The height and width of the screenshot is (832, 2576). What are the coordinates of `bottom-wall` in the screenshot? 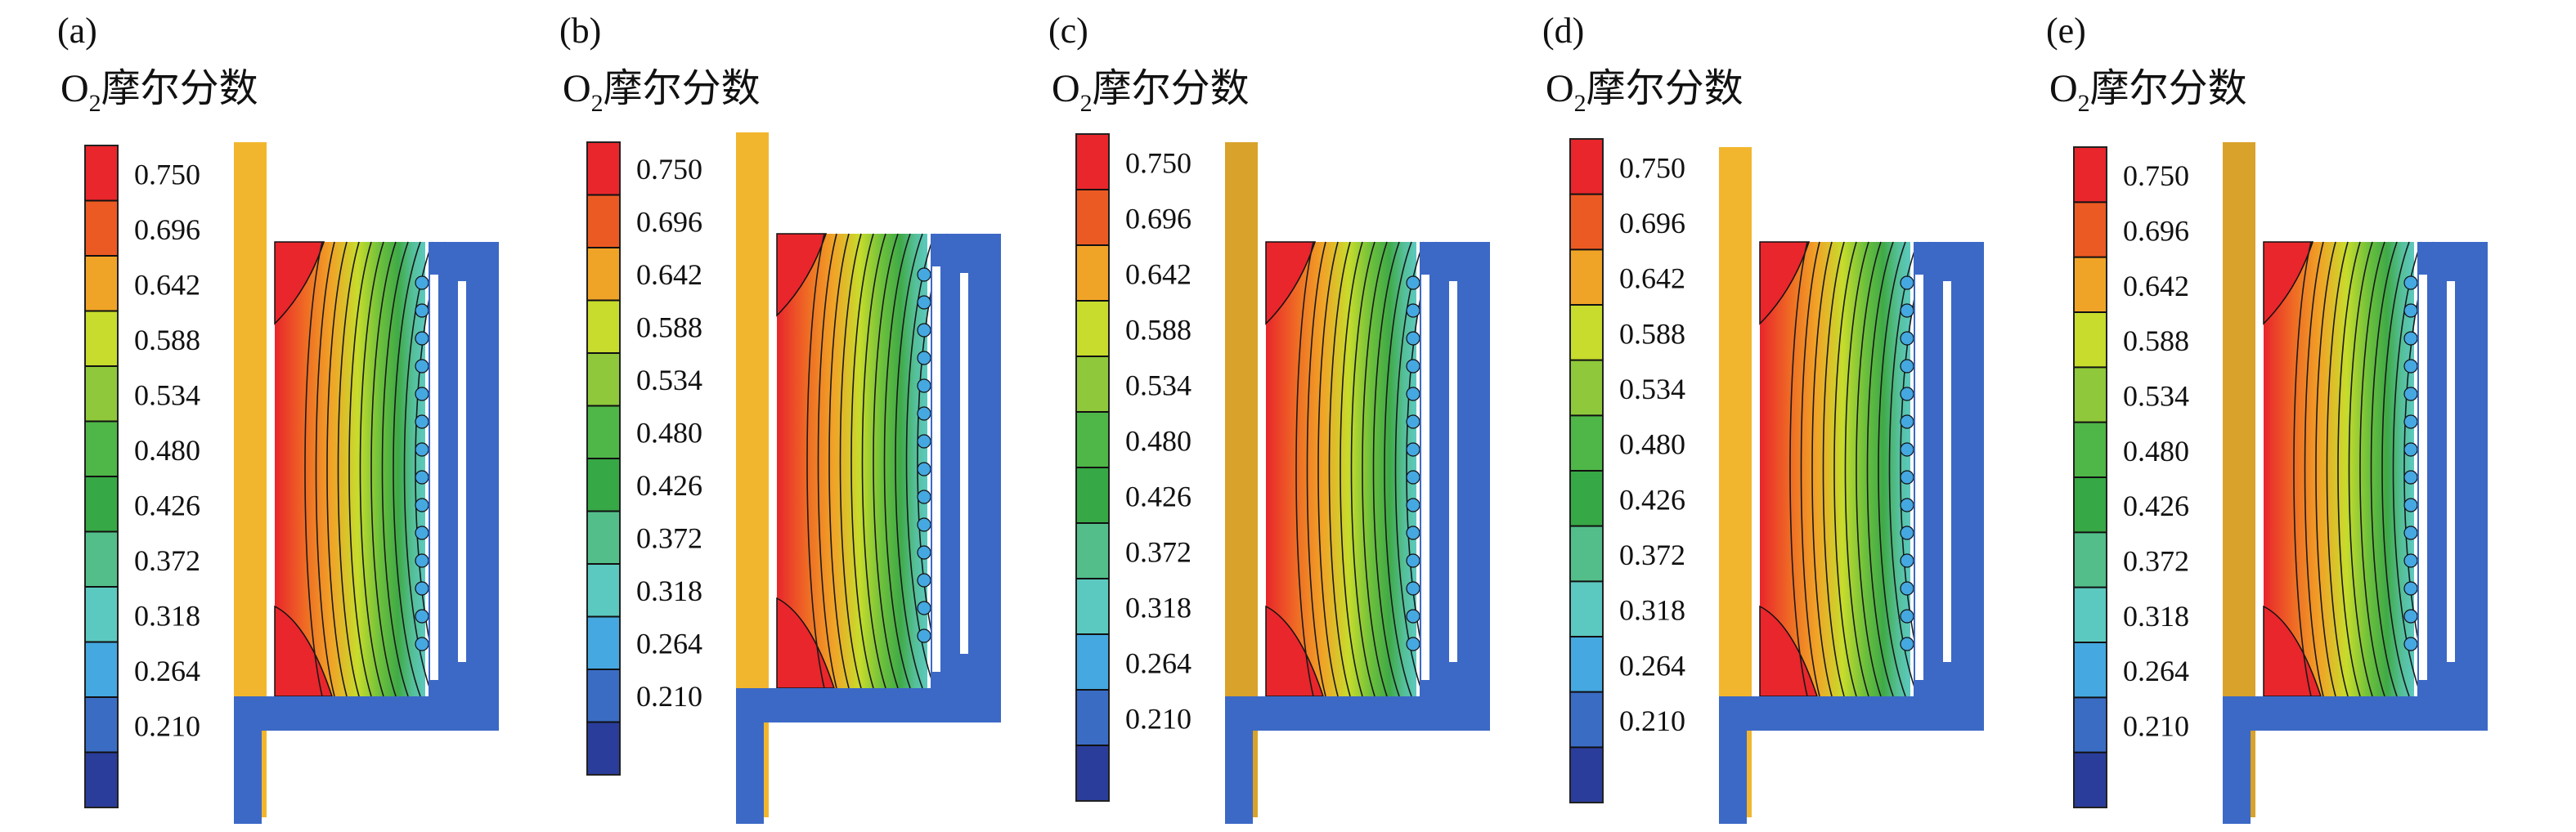 It's located at (366, 713).